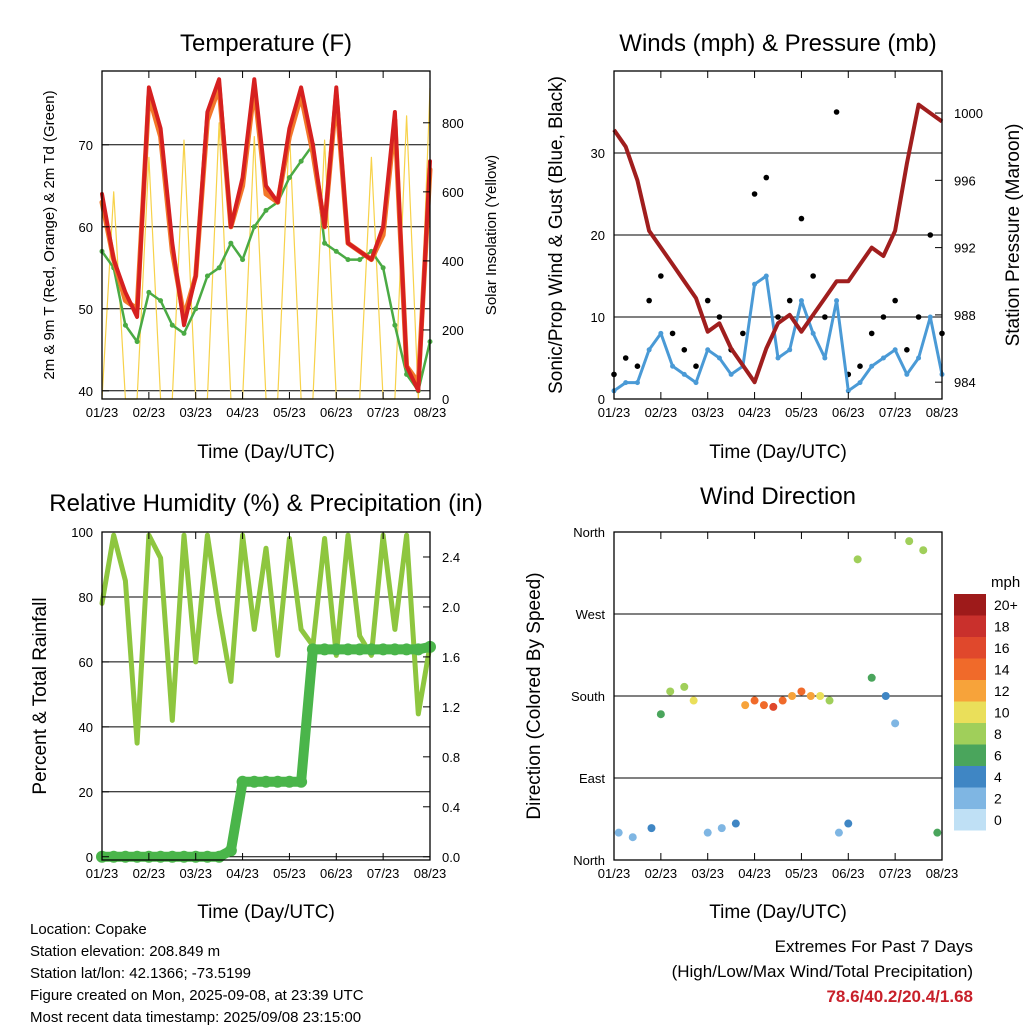 The height and width of the screenshot is (1029, 1024). Describe the element at coordinates (778, 496) in the screenshot. I see `direction-title: Wind Direction` at that location.